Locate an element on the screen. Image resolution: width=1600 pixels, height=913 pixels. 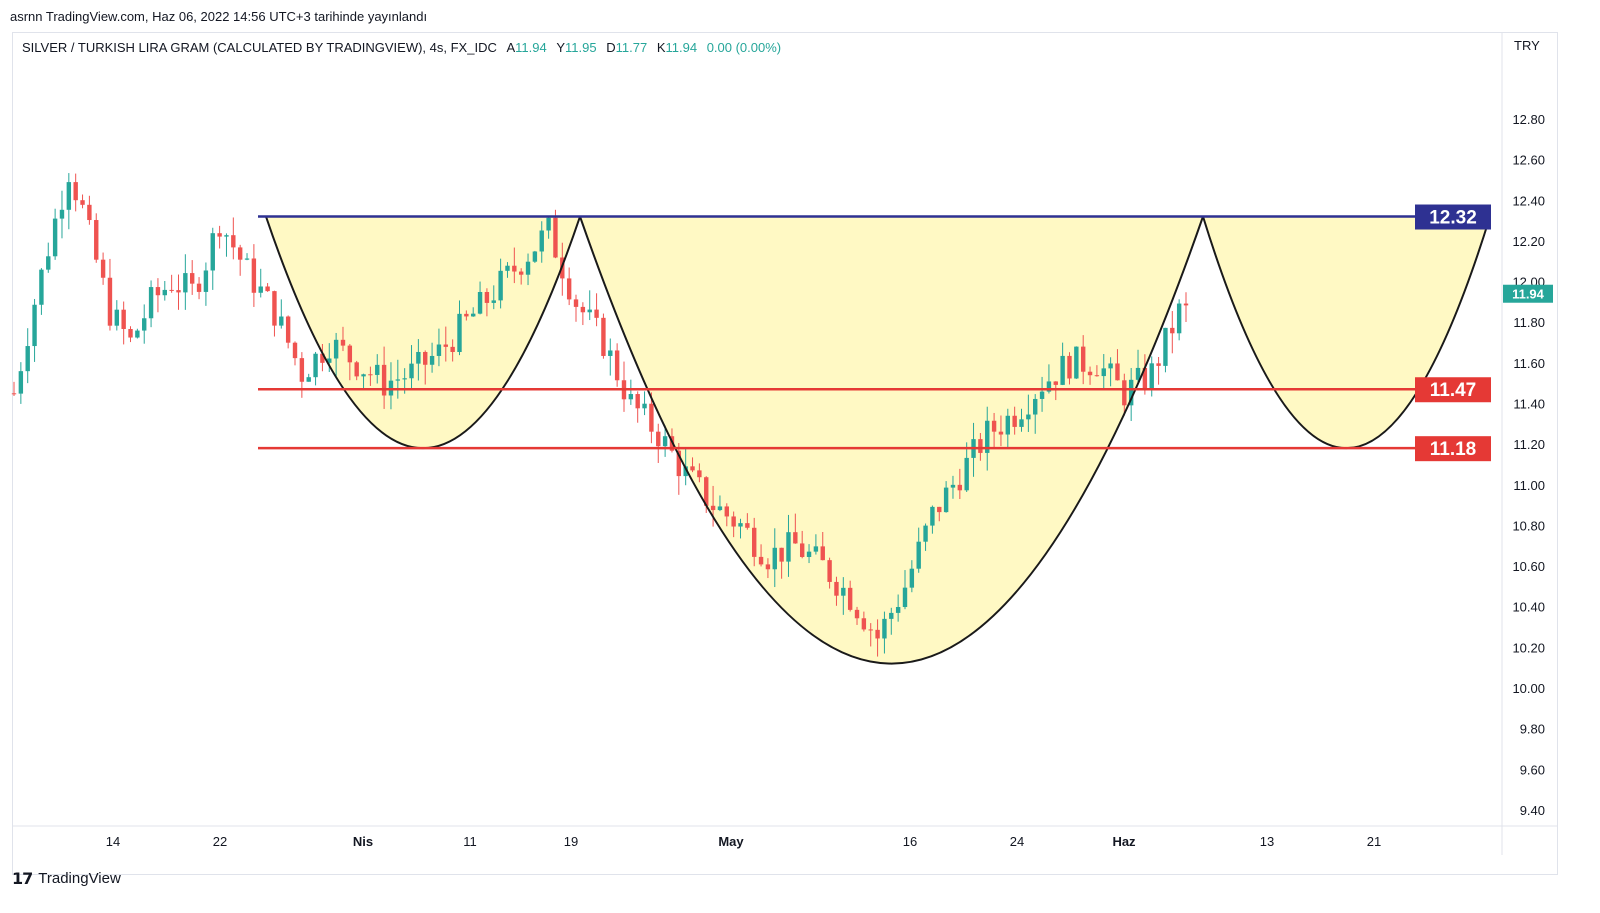
time-axis: 14 22 Nis 11 19 May 16 24 Haz 13 21 is located at coordinates (743, 841).